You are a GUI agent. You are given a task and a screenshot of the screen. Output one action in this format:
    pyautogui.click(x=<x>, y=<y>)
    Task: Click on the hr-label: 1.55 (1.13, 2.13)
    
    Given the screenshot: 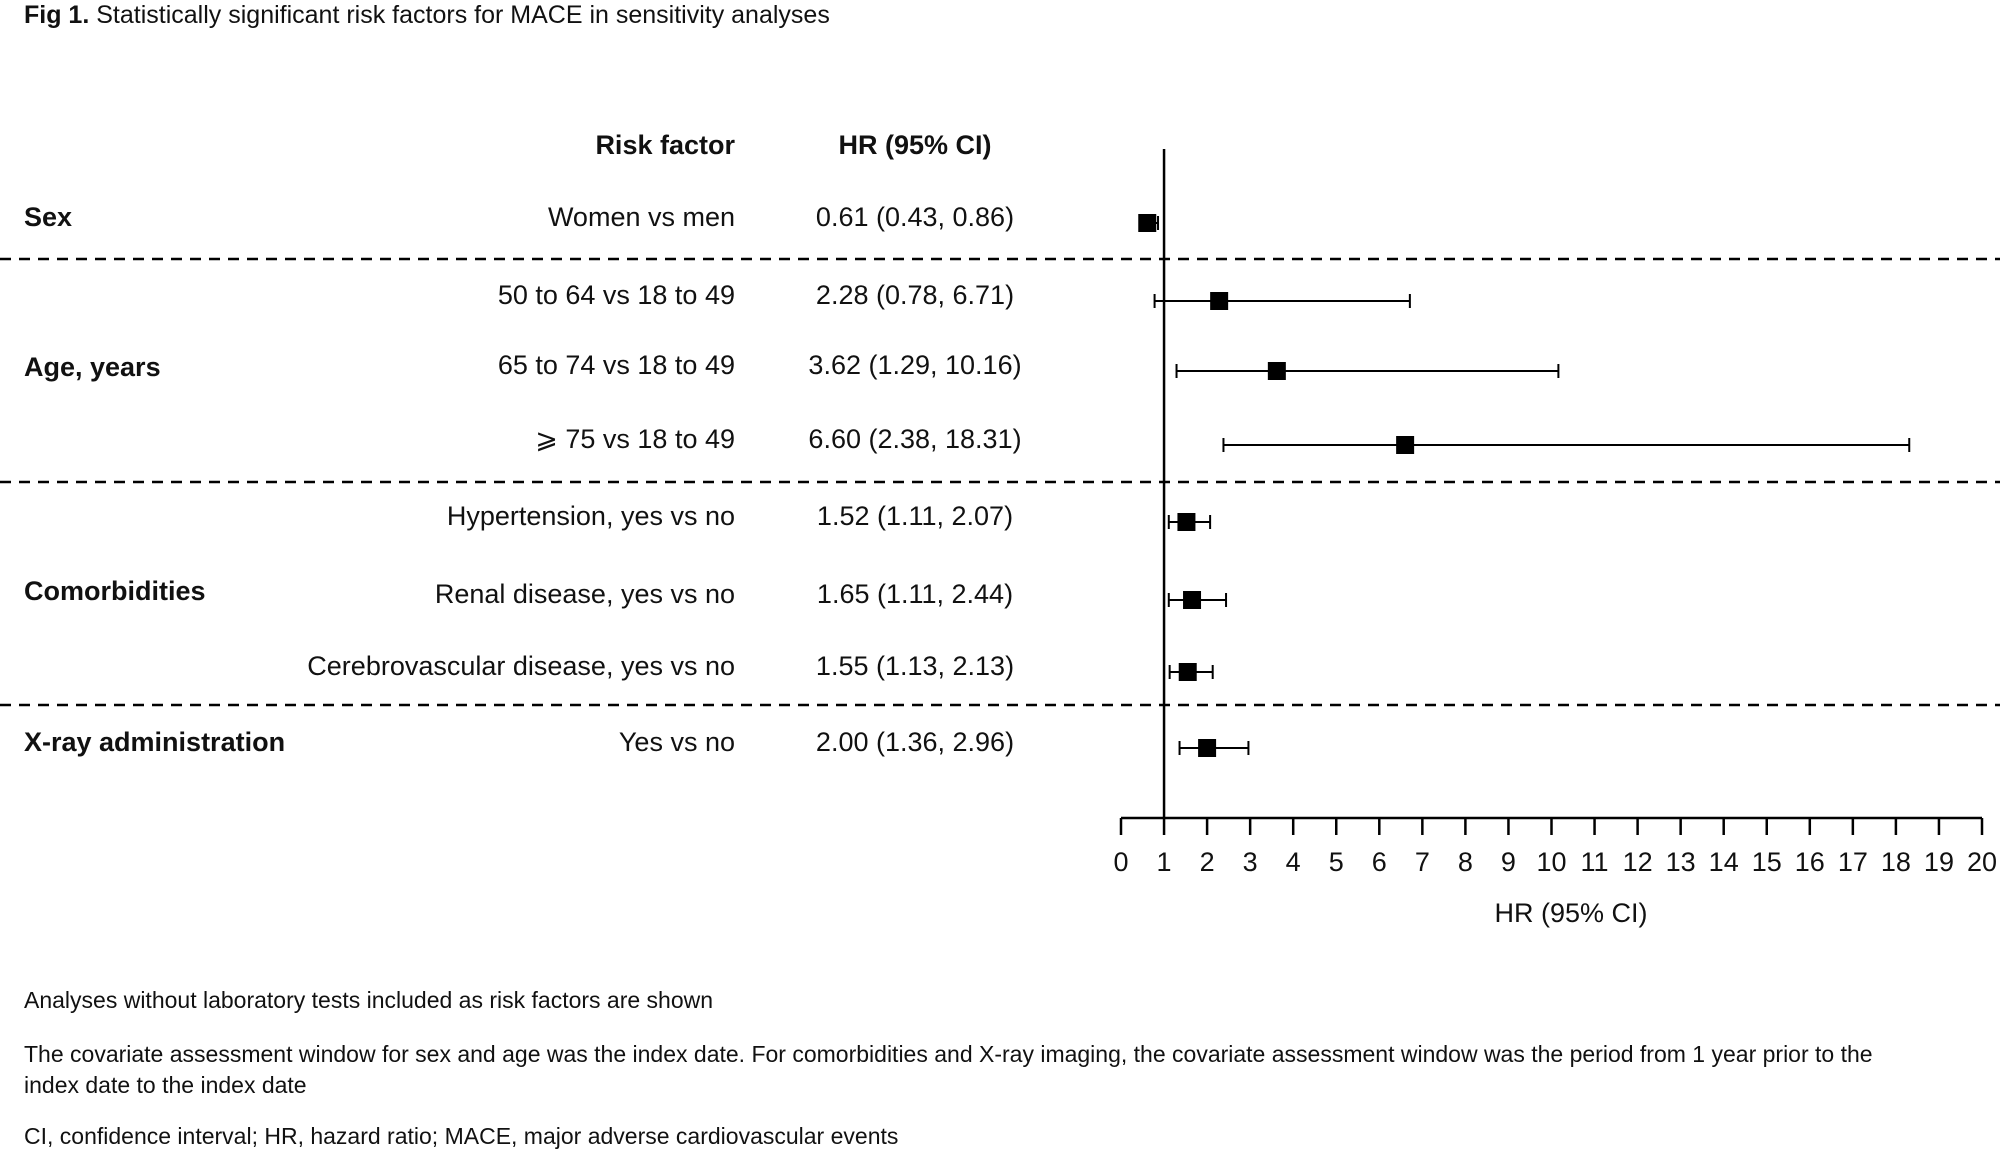 What is the action you would take?
    pyautogui.click(x=915, y=666)
    